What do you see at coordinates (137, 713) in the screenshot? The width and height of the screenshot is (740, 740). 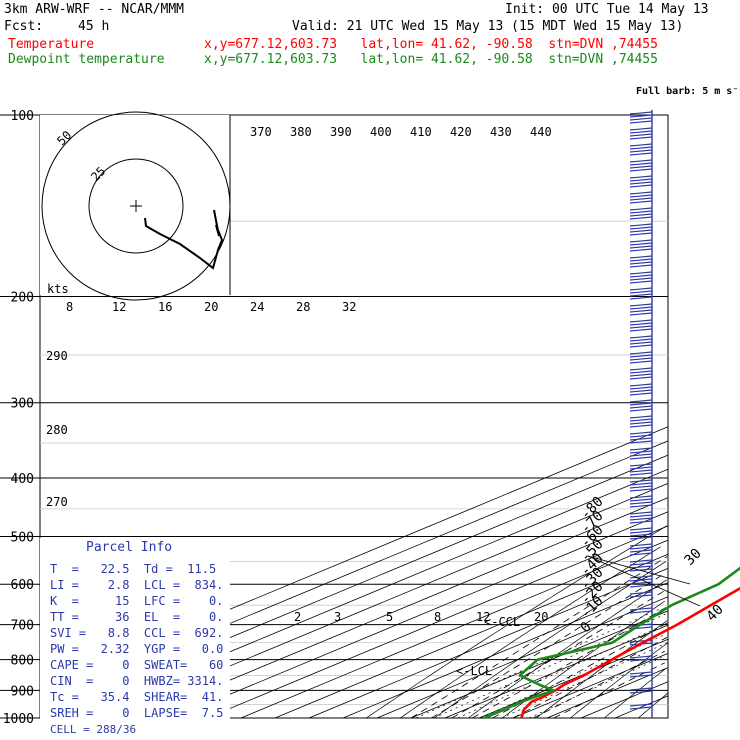 I see `parcel-row: SREH = 0 LAPSE= 7.5` at bounding box center [137, 713].